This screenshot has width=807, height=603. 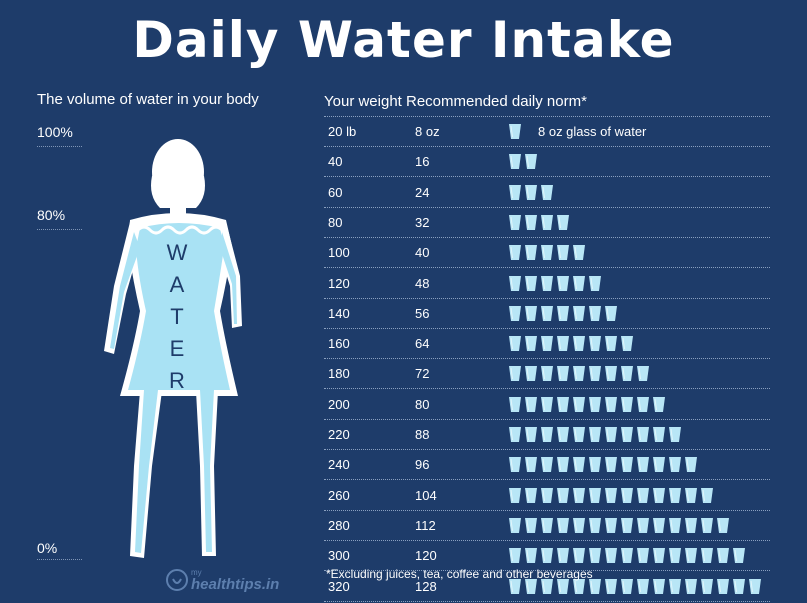 What do you see at coordinates (422, 404) in the screenshot?
I see `daily-norm-cell: 80` at bounding box center [422, 404].